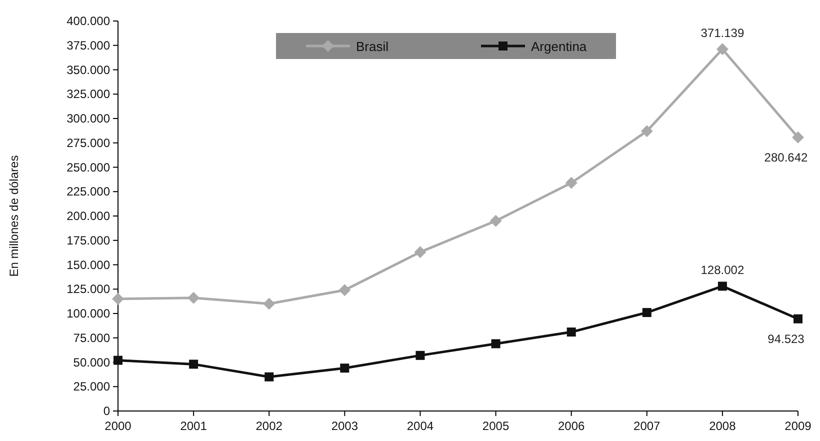  I want to click on y-tick-label: 400.000, so click(88, 21).